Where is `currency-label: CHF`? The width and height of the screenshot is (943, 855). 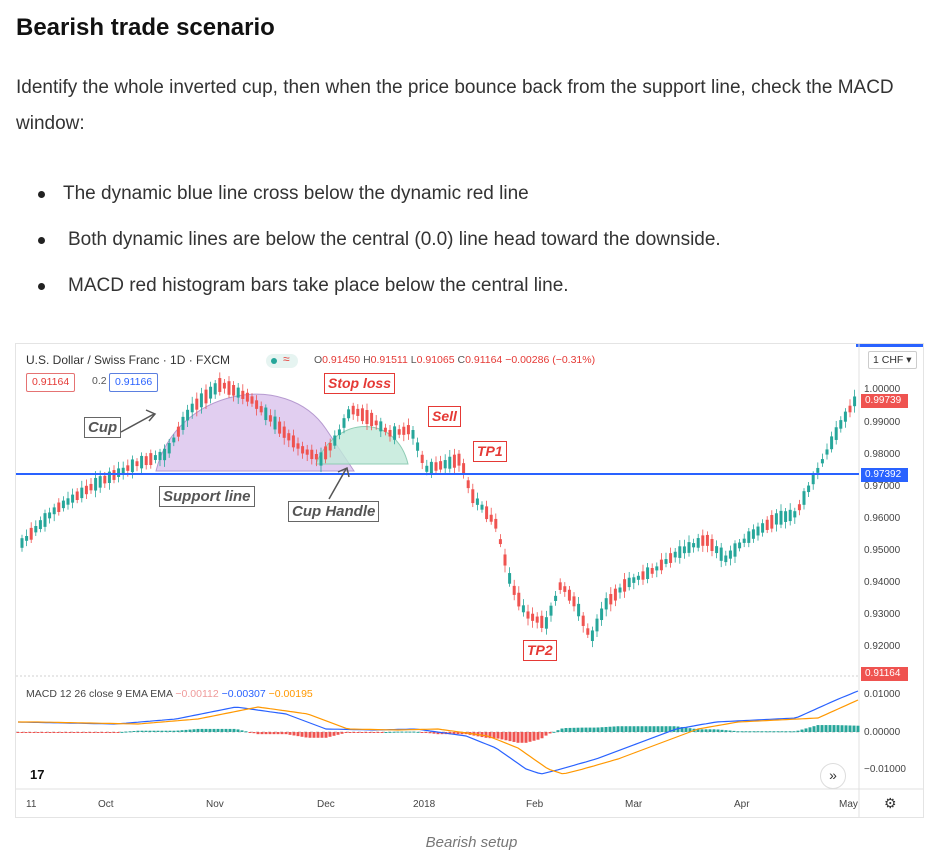
currency-label: CHF is located at coordinates (892, 360).